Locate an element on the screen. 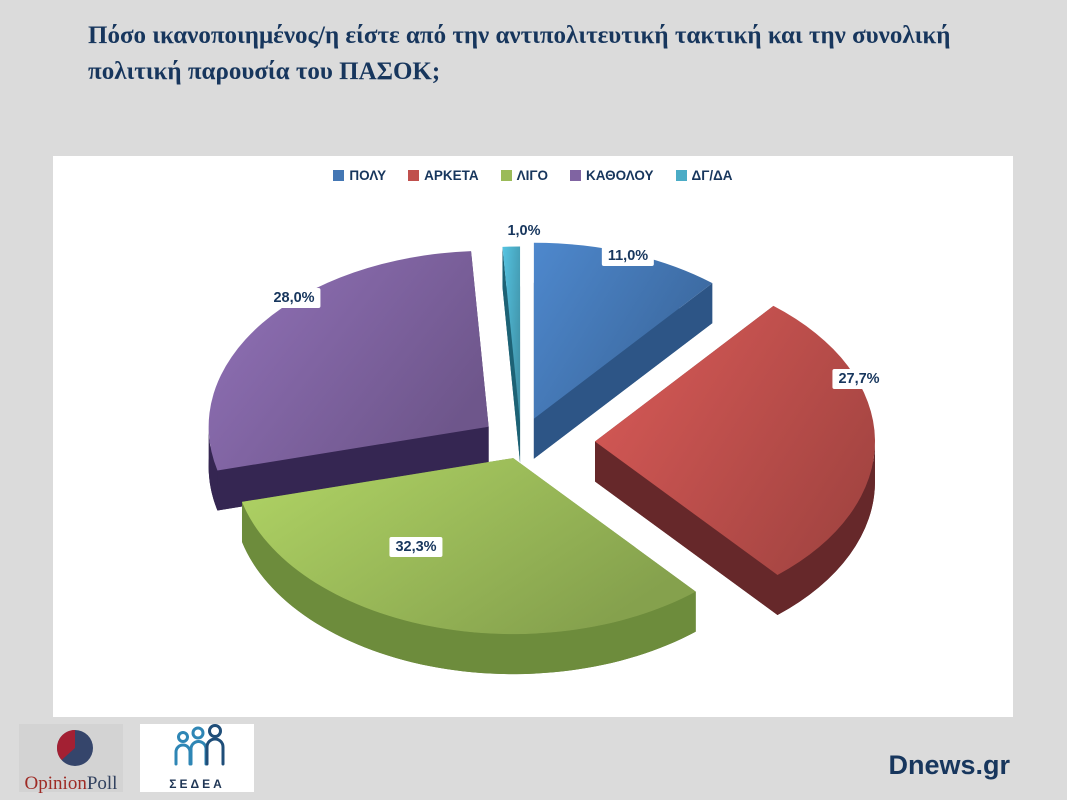 This screenshot has height=800, width=1067. legend-label: ΚΑΘΟΛΟΥ is located at coordinates (619, 175).